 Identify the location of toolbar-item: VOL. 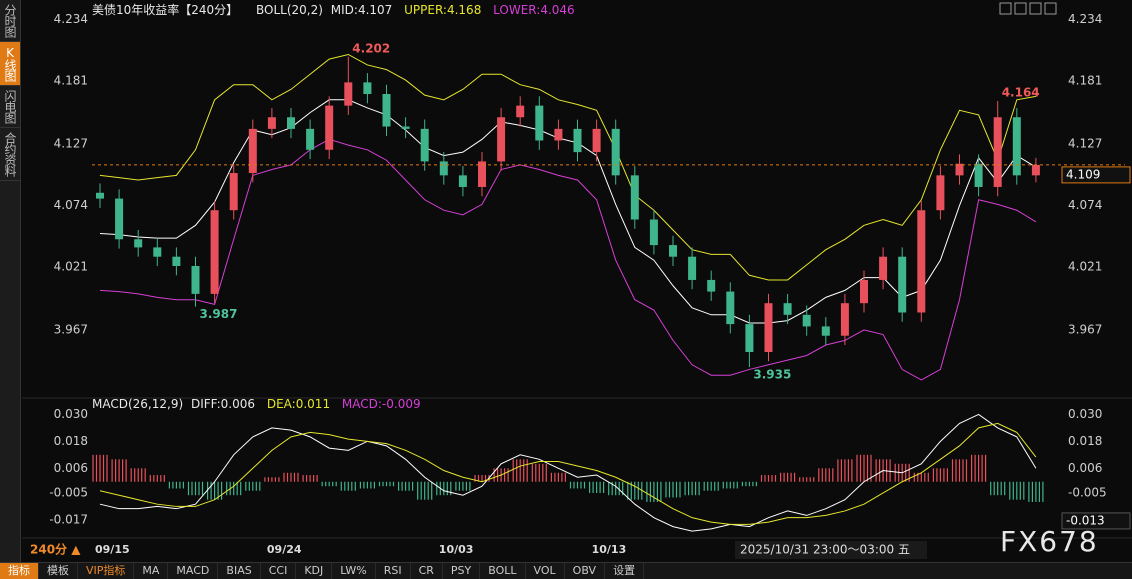
(545, 571).